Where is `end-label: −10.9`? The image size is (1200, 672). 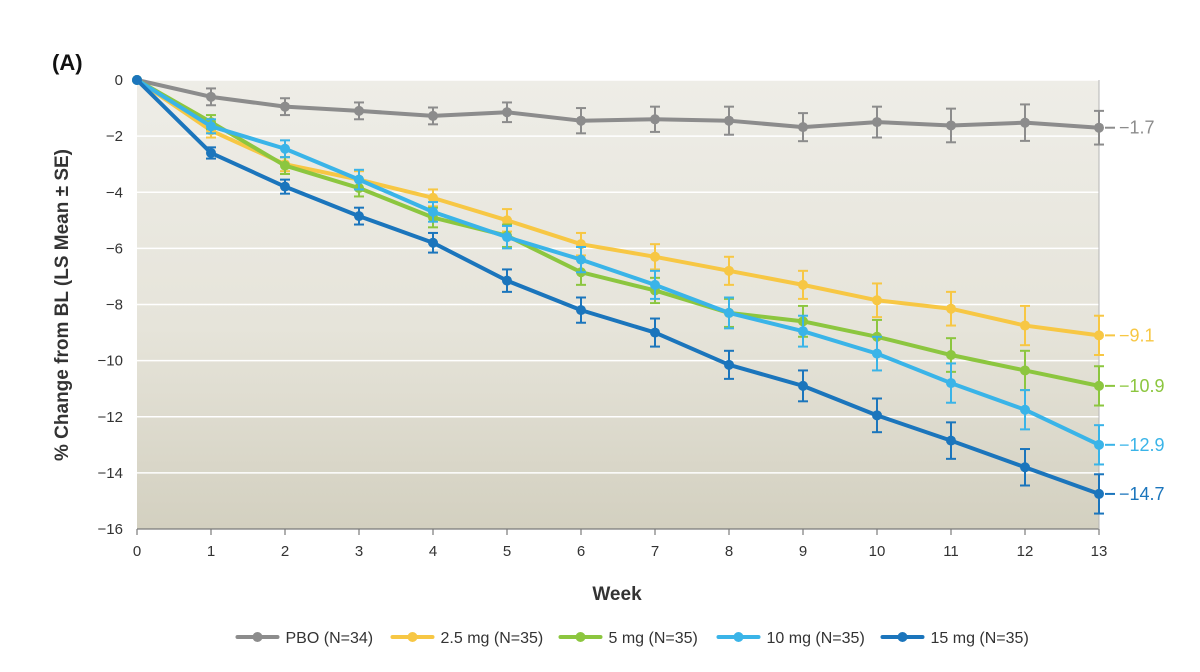 end-label: −10.9 is located at coordinates (1142, 386).